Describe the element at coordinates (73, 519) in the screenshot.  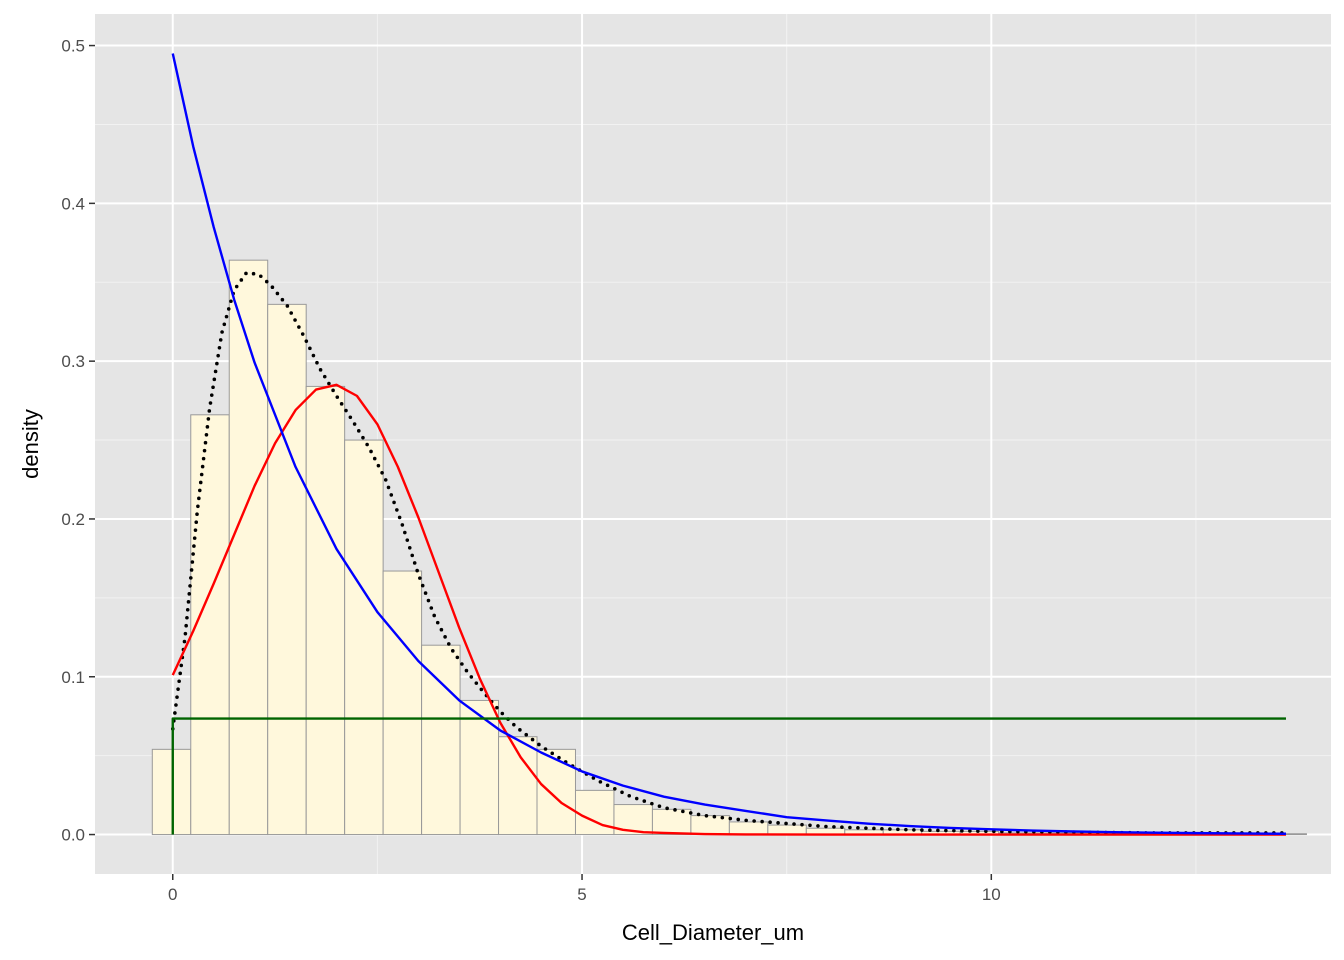
I see `y-tick-label: 0.2` at that location.